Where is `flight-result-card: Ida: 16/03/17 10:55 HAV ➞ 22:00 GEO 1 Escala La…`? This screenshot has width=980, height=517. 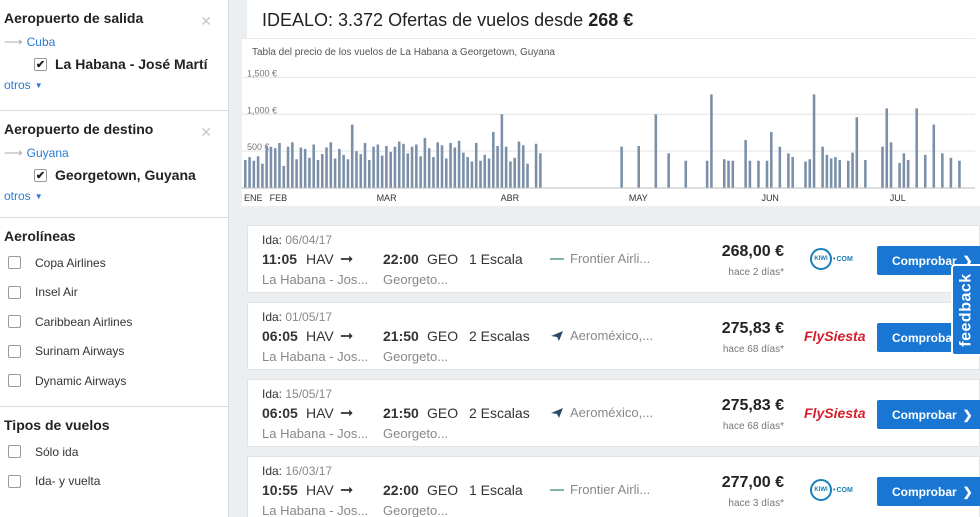
flight-result-card: Ida: 16/03/17 10:55 HAV ➞ 22:00 GEO 1 Escala La… is located at coordinates (613, 486).